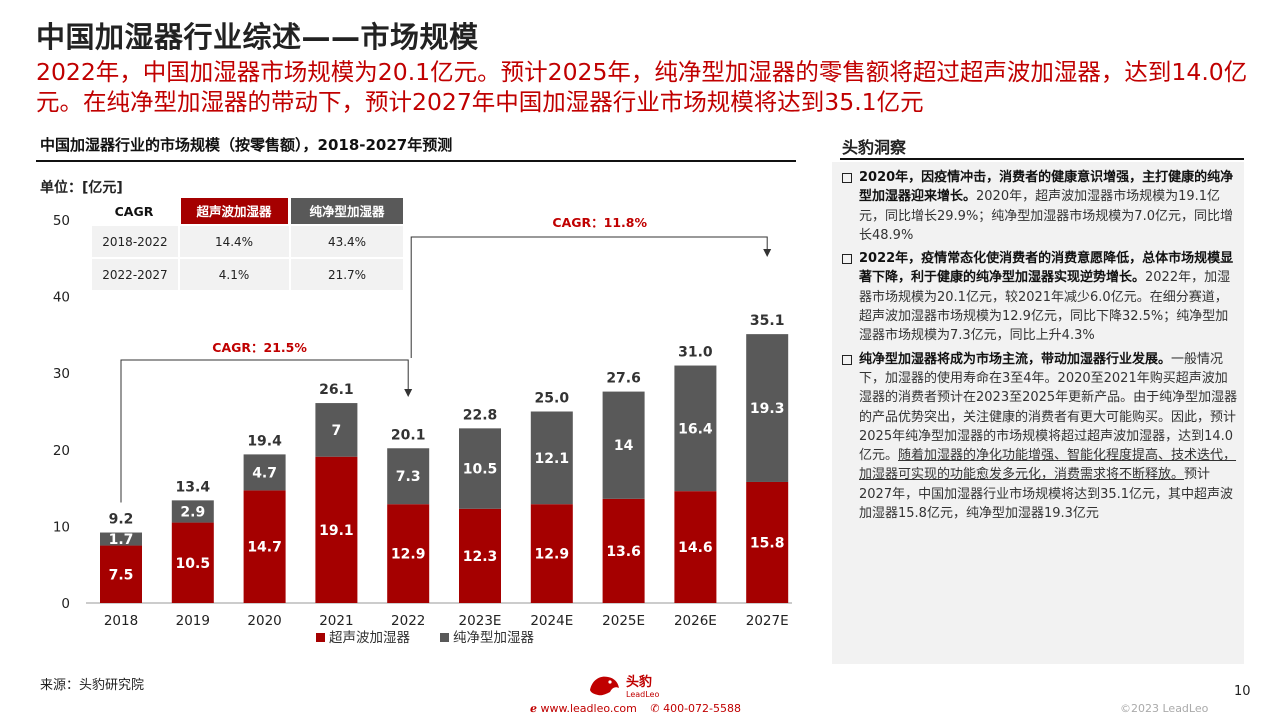  Describe the element at coordinates (1015, 359) in the screenshot. I see `insight-point-3-bold: 纯净型加湿器将成为市场主流，带动加湿器行业发展。` at that location.